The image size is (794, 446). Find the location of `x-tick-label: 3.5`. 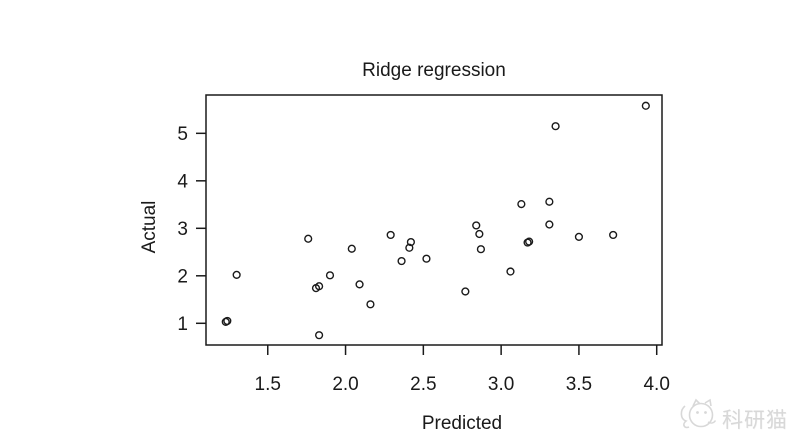

x-tick-label: 3.5 is located at coordinates (579, 384).